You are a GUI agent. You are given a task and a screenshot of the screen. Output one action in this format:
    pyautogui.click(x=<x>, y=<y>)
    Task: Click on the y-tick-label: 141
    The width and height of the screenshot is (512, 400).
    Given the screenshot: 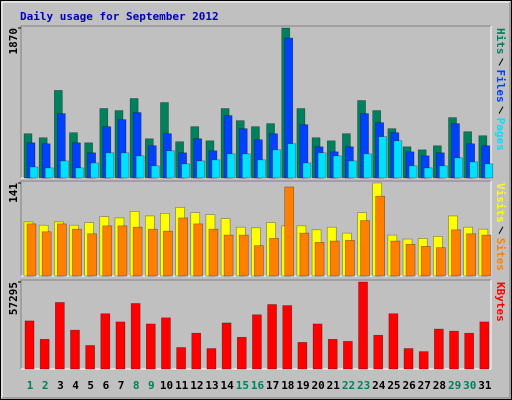 What is the action you would take?
    pyautogui.click(x=13, y=193)
    